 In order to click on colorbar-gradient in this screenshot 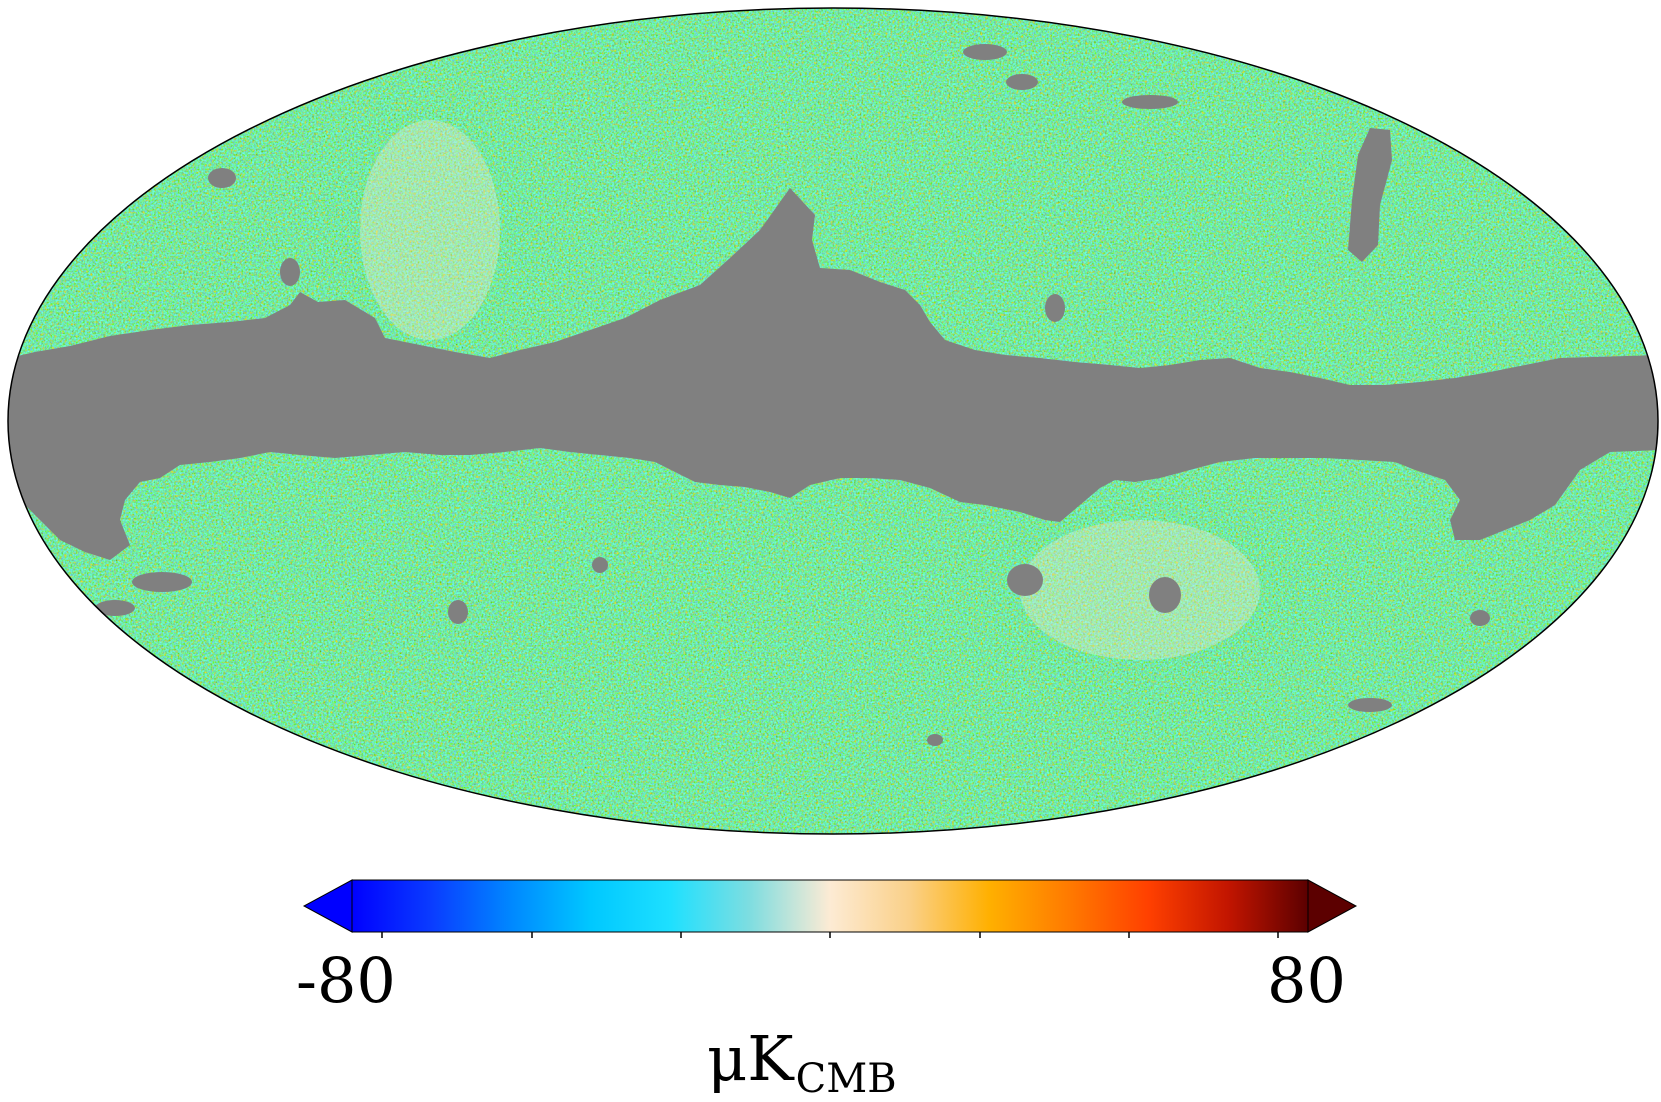, I will do `click(830, 906)`.